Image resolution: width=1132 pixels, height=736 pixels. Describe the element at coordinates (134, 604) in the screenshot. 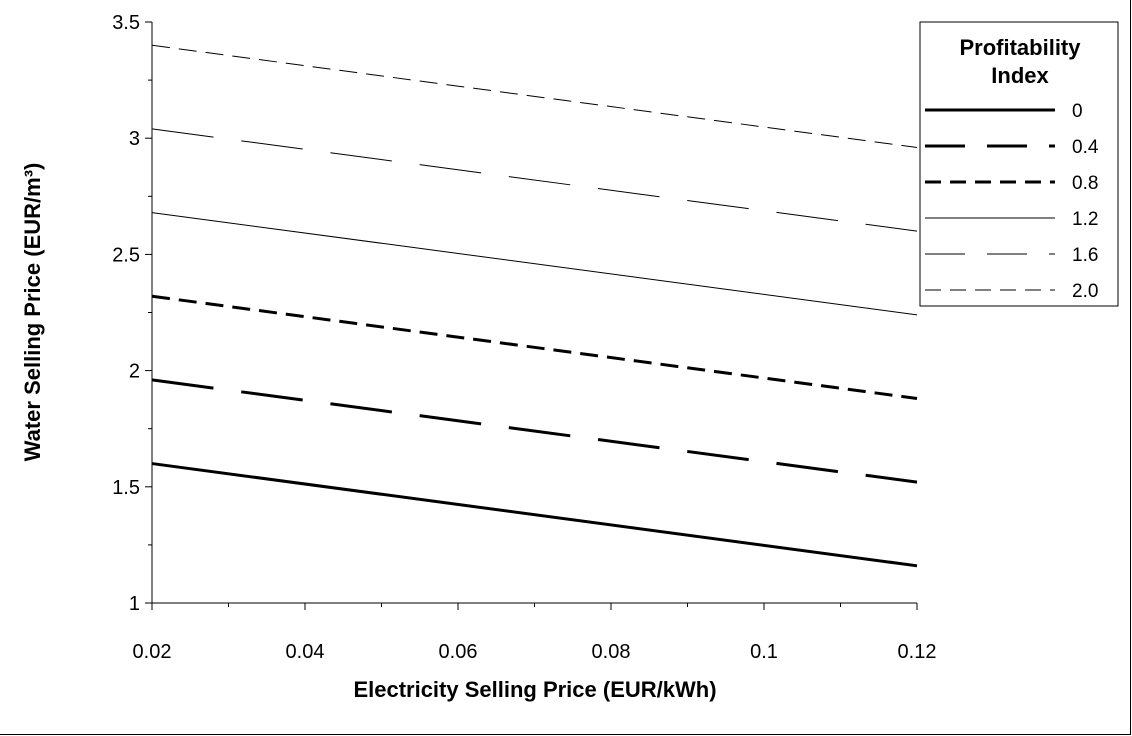

I see `y-tick-label: 1` at that location.